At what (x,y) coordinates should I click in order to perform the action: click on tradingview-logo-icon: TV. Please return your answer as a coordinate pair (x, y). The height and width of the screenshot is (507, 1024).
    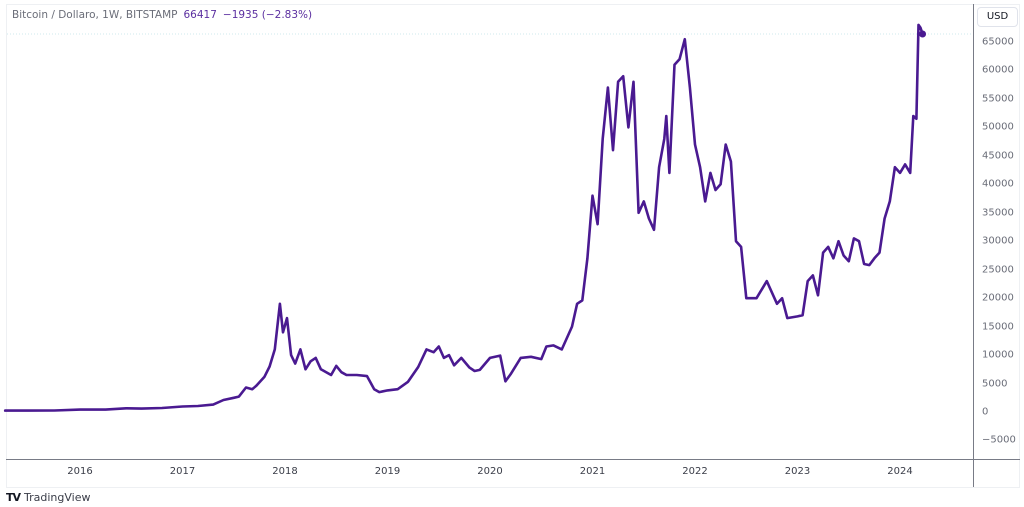
    Looking at the image, I should click on (13, 497).